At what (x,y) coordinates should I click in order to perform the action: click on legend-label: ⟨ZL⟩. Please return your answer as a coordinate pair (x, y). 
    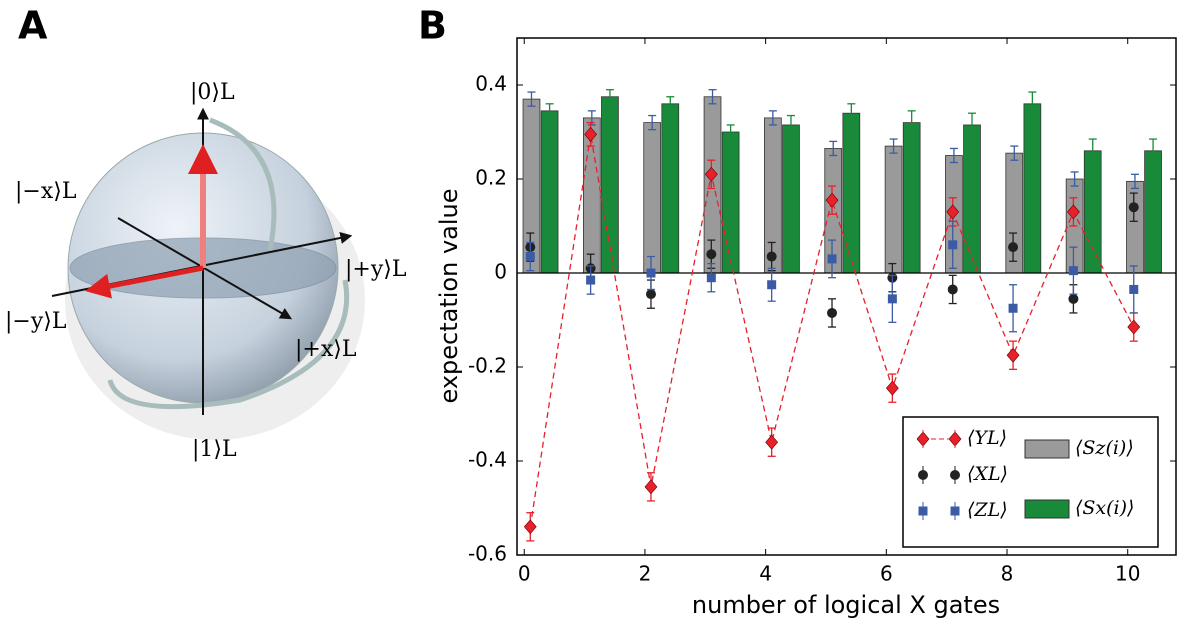
    Looking at the image, I should click on (987, 510).